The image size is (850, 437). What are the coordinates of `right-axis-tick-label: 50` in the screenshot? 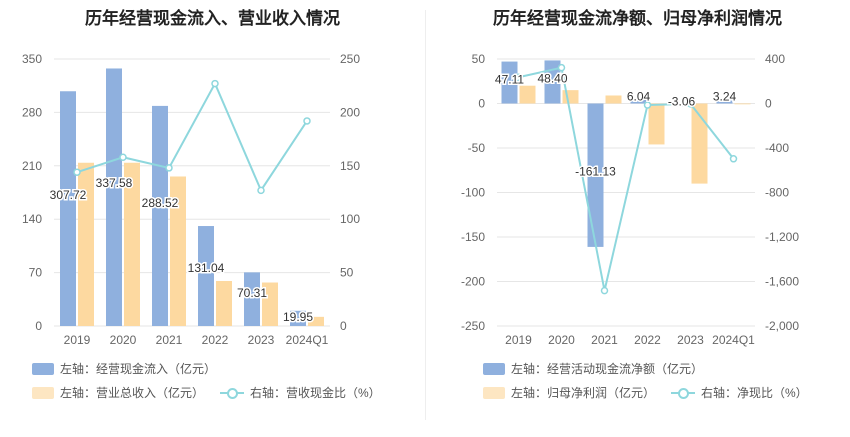 It's located at (347, 273).